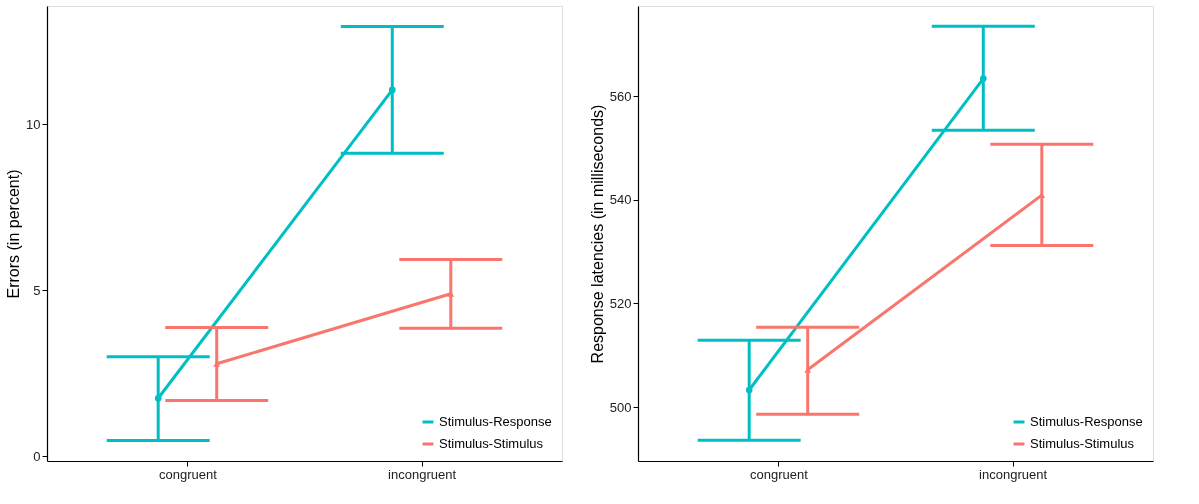 This screenshot has height=504, width=1199. Describe the element at coordinates (597, 234) in the screenshot. I see `y-axis-title: Response latencies (in milliseconds)` at that location.